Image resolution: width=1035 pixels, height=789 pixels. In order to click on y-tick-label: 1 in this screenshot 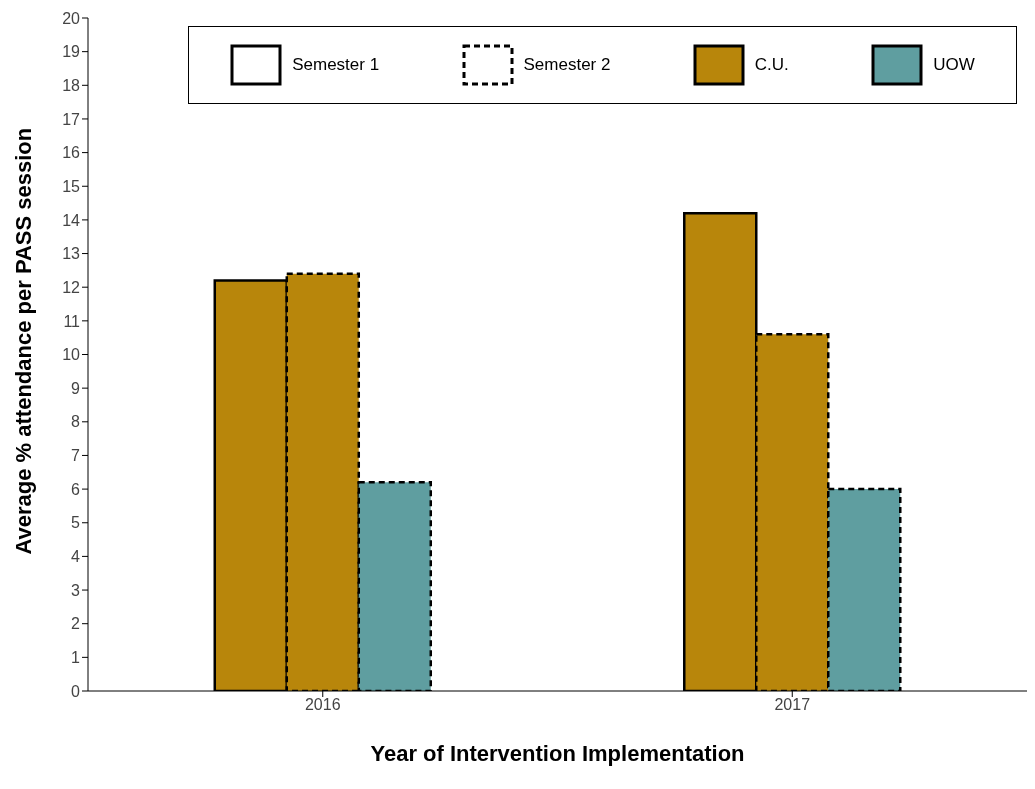, I will do `click(76, 658)`.